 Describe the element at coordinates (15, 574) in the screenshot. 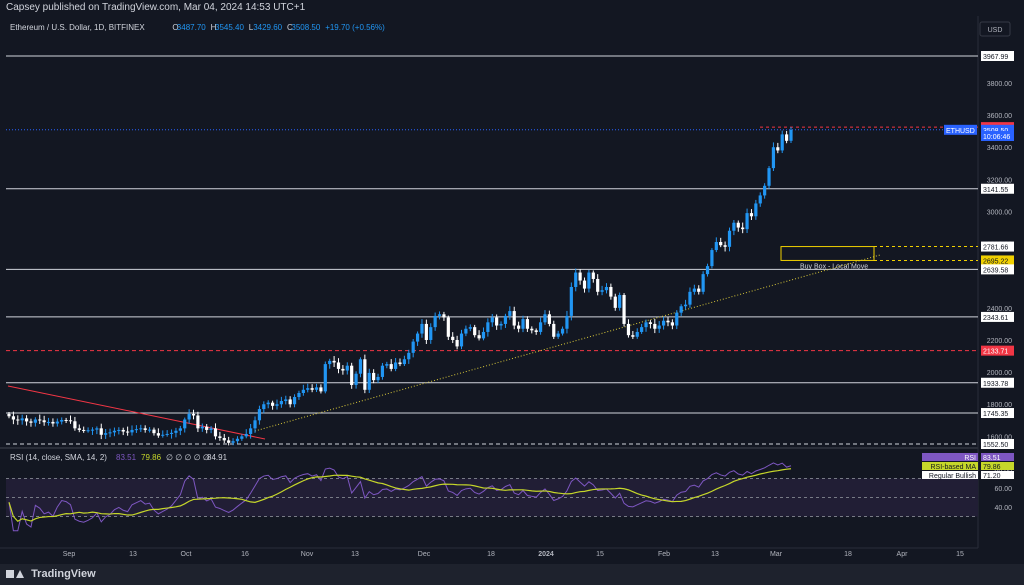

I see `tradingview-logo-icon` at that location.